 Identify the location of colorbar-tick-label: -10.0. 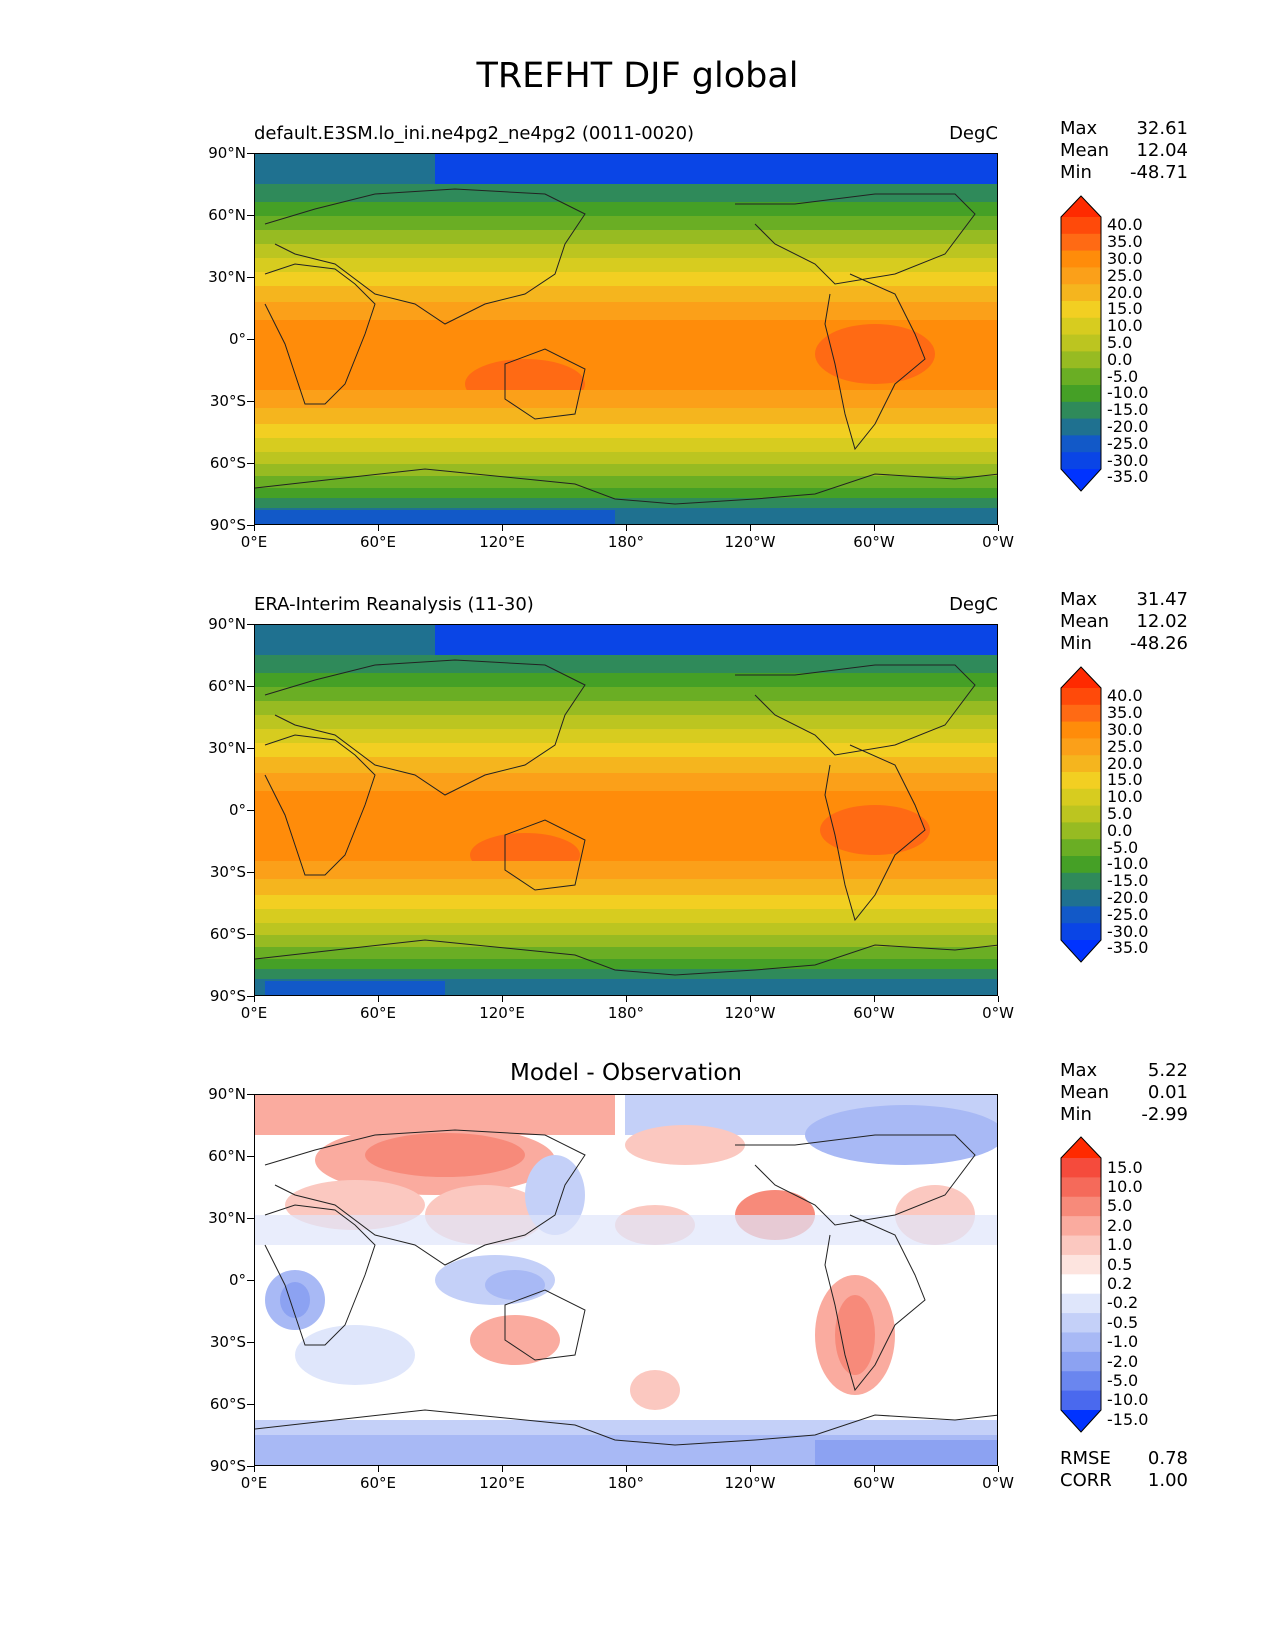
(1128, 1400).